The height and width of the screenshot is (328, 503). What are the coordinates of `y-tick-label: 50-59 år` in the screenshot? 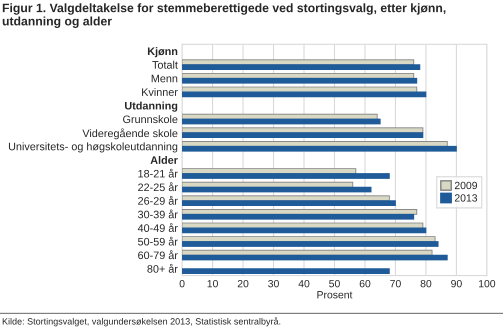 It's located at (158, 241).